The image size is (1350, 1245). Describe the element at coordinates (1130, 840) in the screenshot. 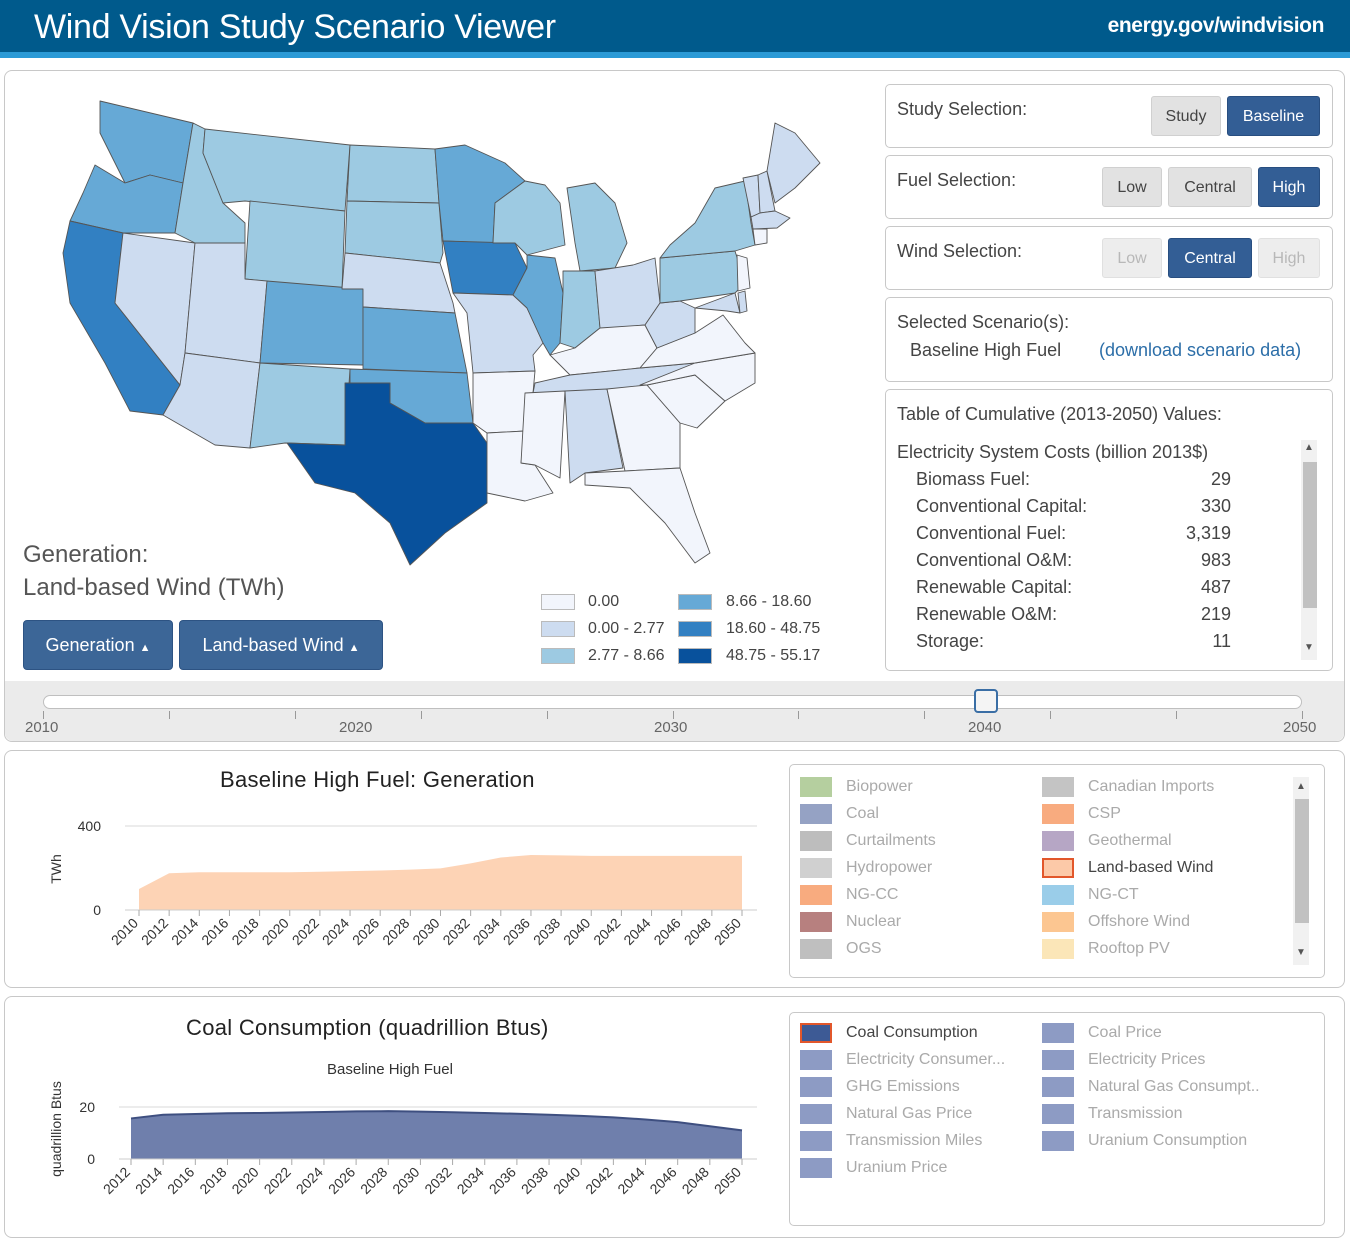

I see `legend-label: Geothermal` at that location.